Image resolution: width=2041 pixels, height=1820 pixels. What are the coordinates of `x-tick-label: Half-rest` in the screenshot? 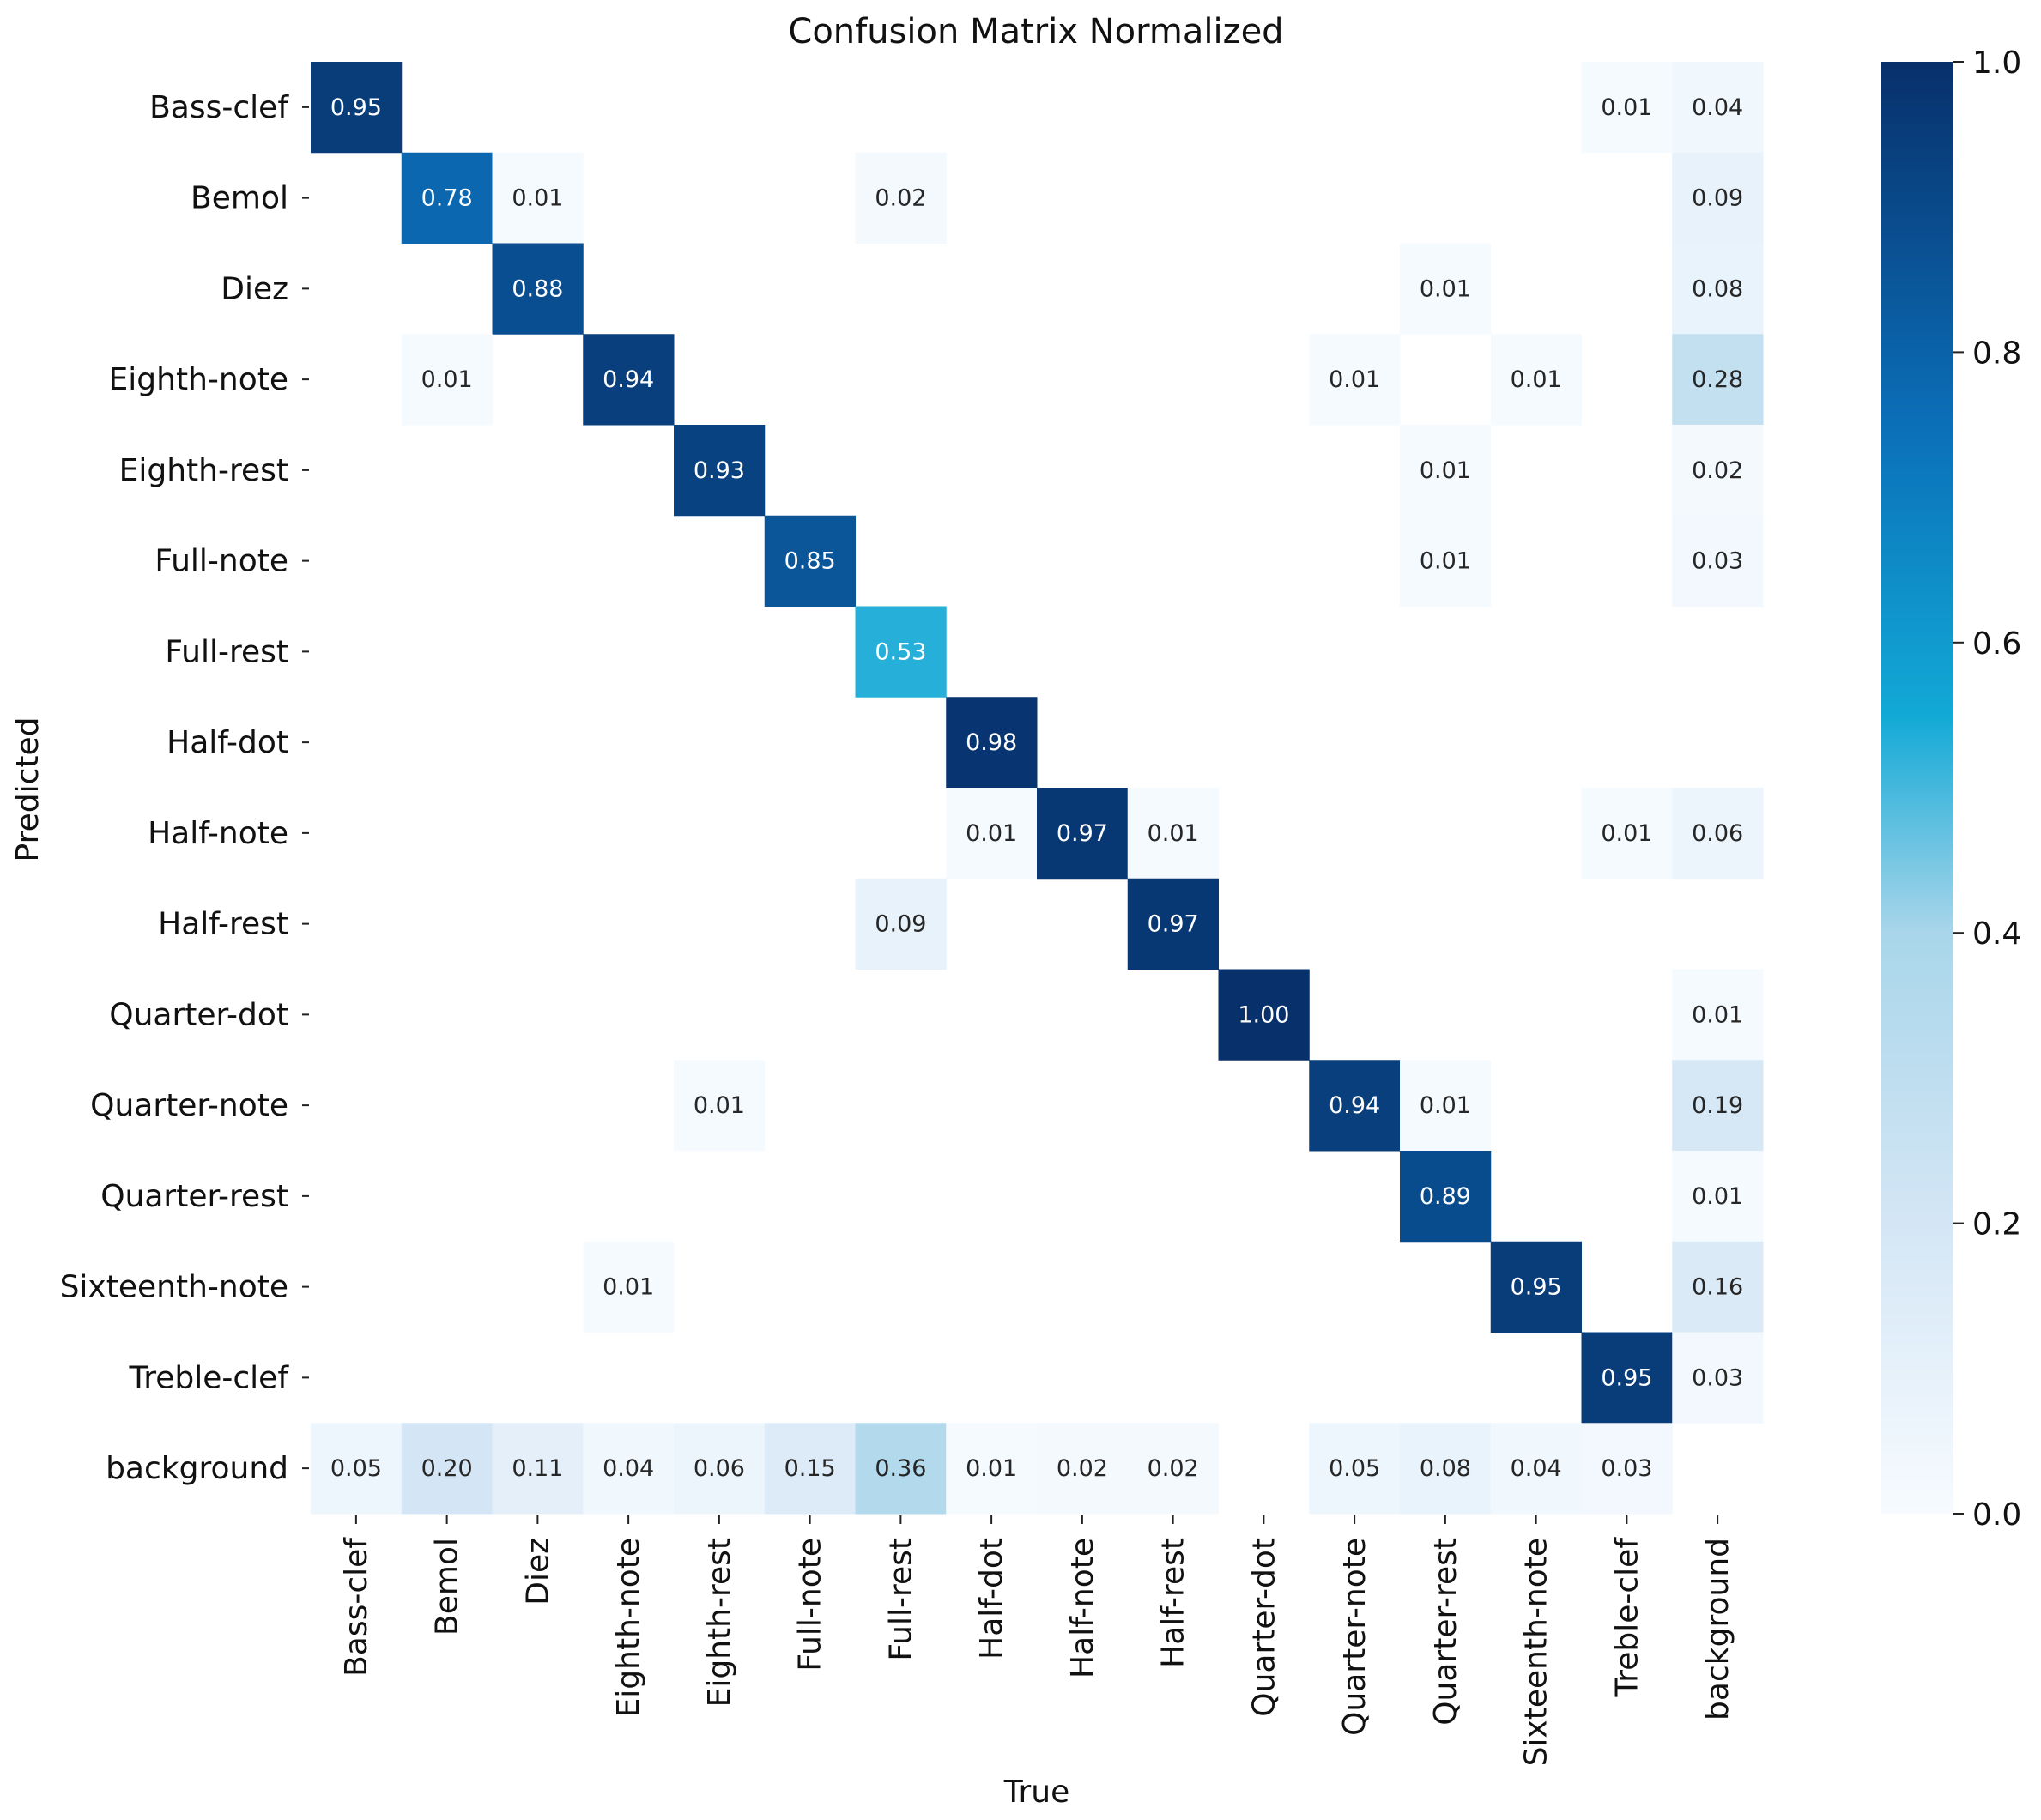 It's located at (1173, 1603).